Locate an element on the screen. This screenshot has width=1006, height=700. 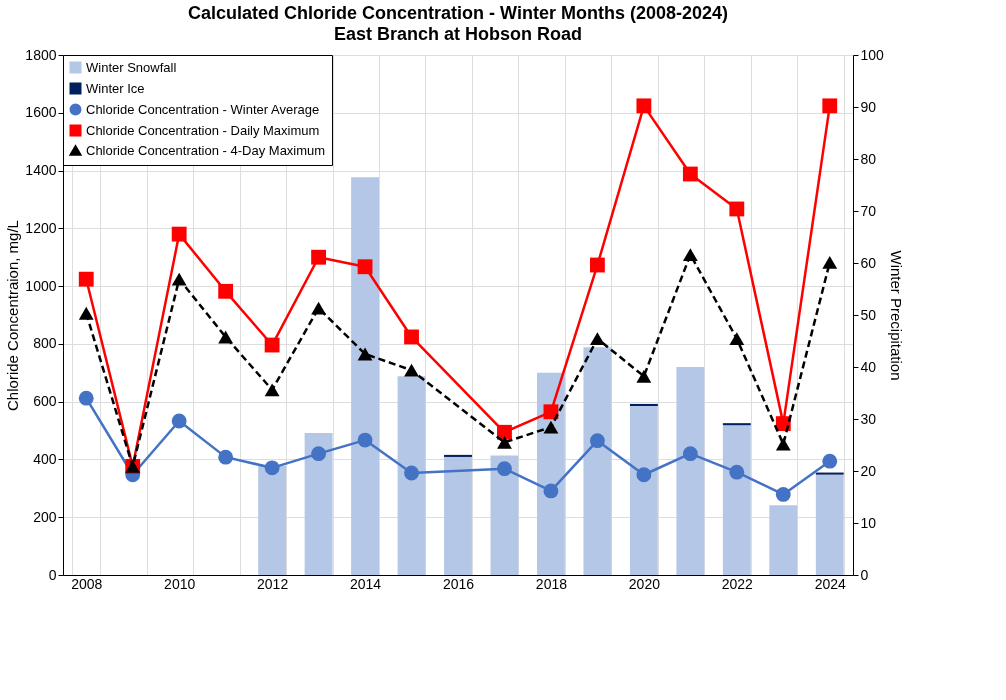
y-tick-label: 1600 is located at coordinates (41, 112).